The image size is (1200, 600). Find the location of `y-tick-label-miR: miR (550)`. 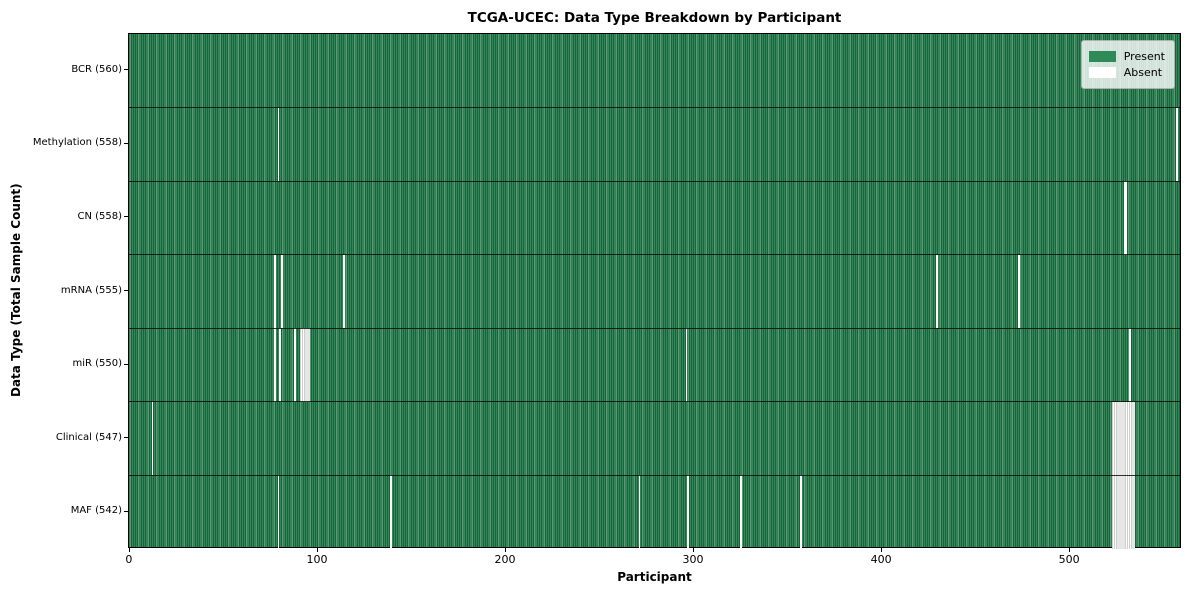

y-tick-label-miR: miR (550) is located at coordinates (97, 364).